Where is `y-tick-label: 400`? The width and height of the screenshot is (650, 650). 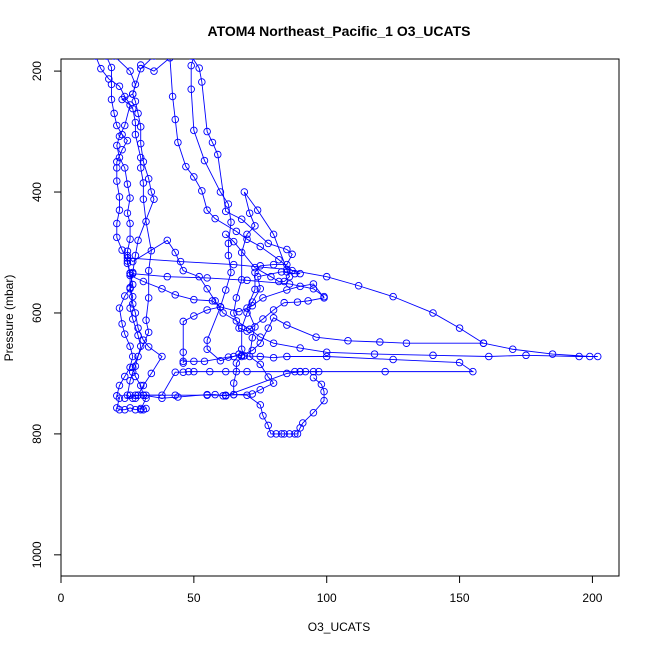
y-tick-label: 400 is located at coordinates (37, 192).